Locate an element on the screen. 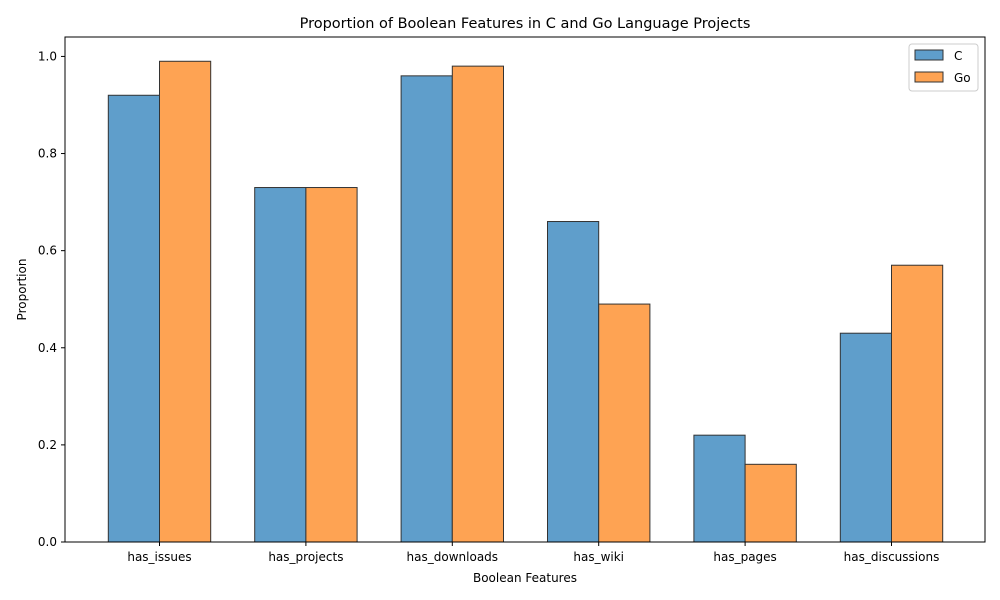 This screenshot has width=1000, height=600. bar-go-has_projects is located at coordinates (331, 365).